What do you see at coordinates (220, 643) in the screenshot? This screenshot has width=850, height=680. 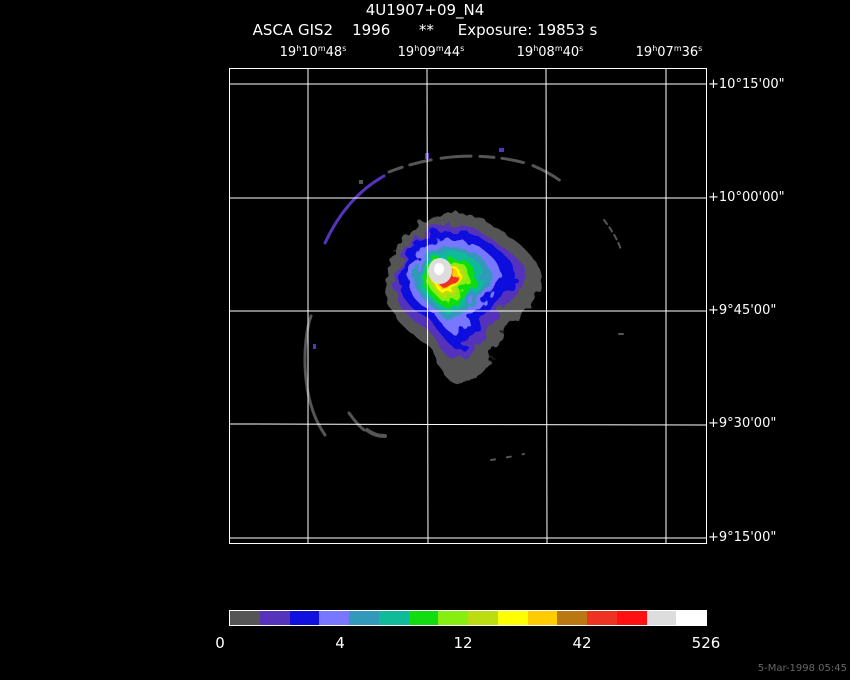 I see `colorbar-label: 0` at bounding box center [220, 643].